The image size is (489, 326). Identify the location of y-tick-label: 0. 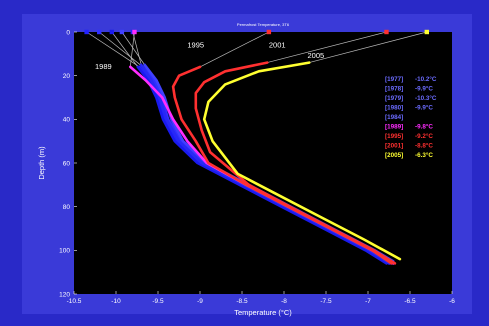
(68, 32).